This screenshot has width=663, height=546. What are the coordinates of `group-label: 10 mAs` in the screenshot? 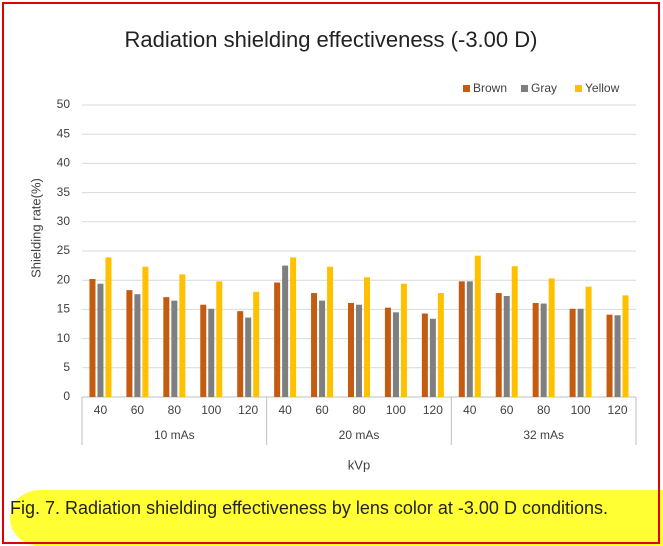 It's located at (174, 435).